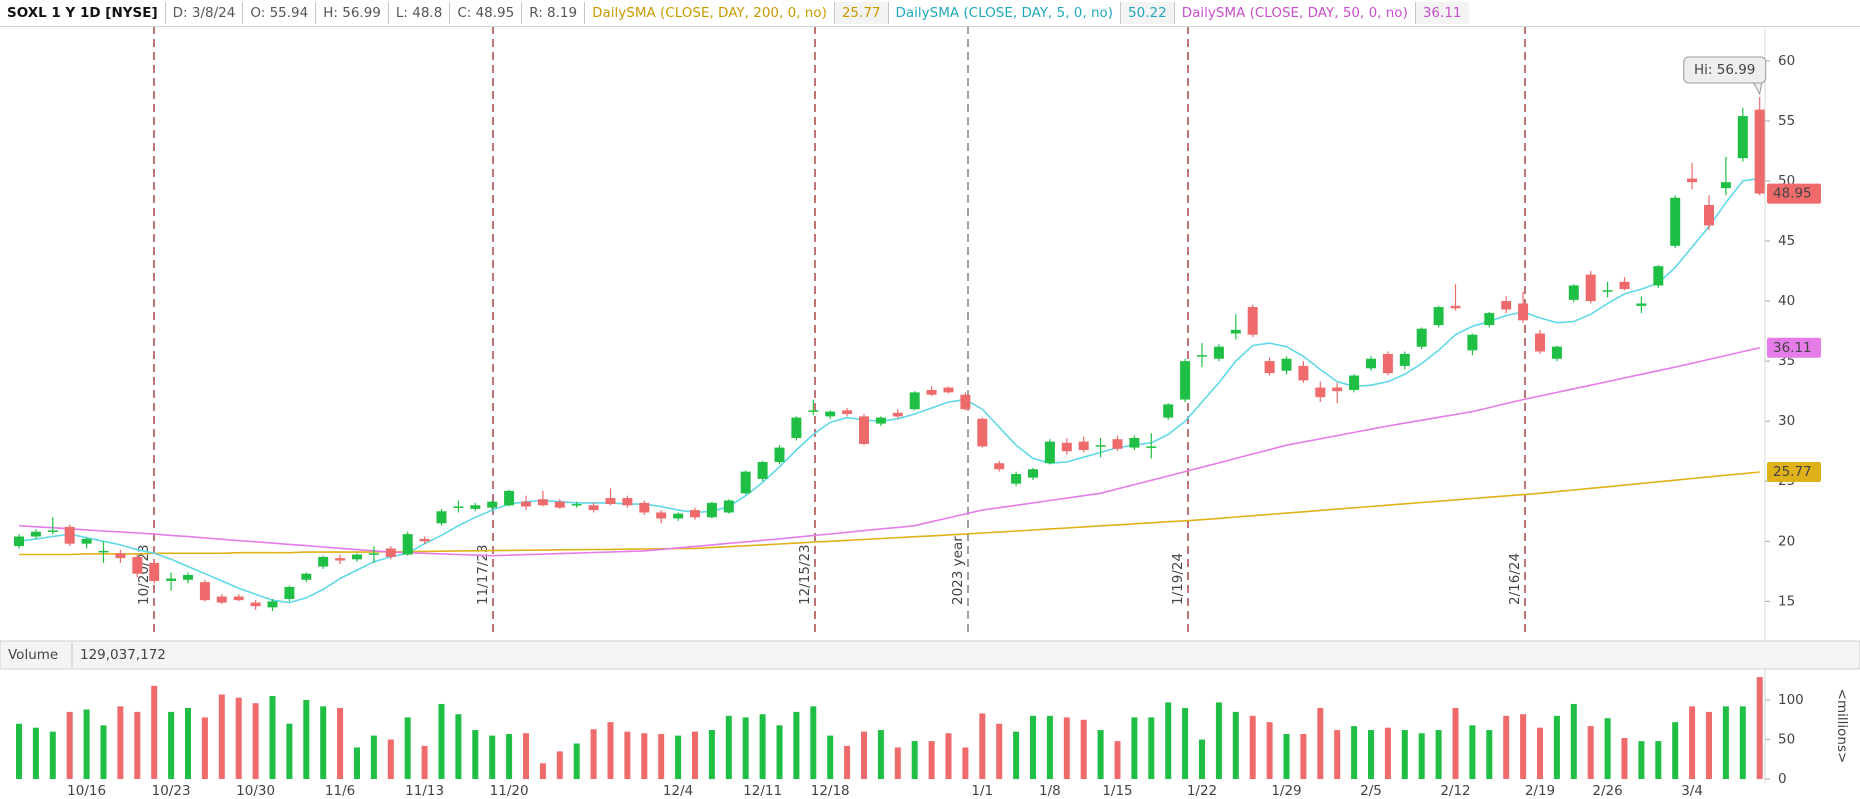  What do you see at coordinates (1794, 471) in the screenshot?
I see `price-badge` at bounding box center [1794, 471].